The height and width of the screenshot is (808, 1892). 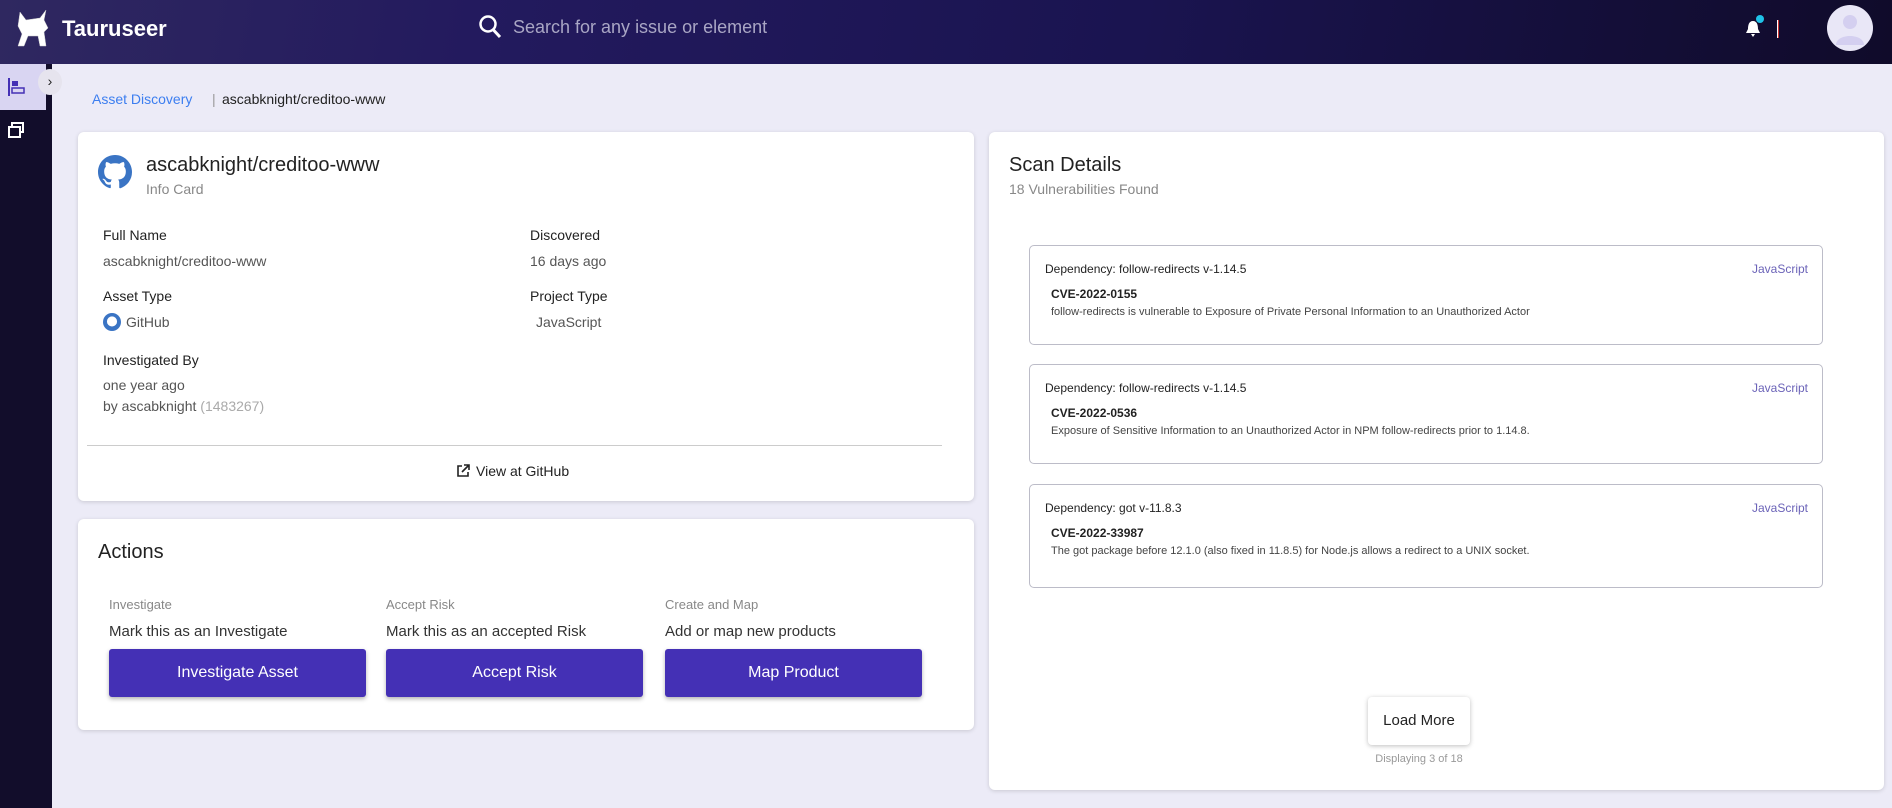 I want to click on accept-risk-button: Accept Risk, so click(x=514, y=673).